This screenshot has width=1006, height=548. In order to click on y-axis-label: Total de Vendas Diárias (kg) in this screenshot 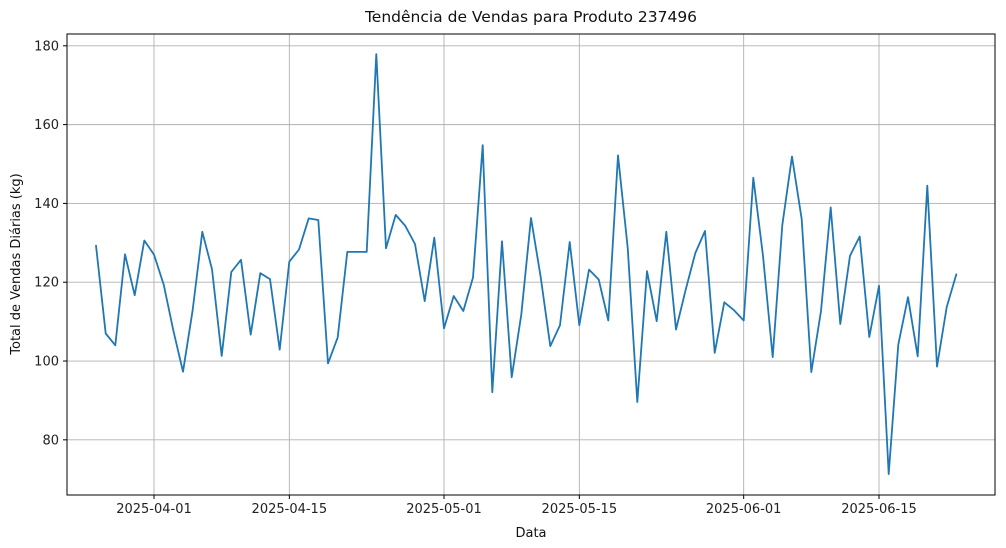, I will do `click(16, 264)`.